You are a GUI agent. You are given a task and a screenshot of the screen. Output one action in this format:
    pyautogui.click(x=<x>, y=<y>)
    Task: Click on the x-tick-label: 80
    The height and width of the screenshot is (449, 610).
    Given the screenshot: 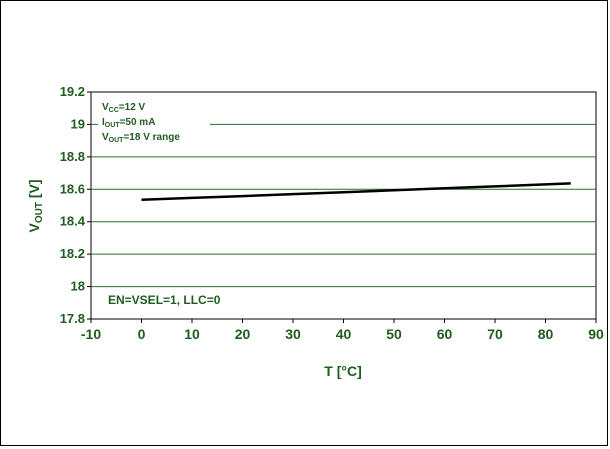 What is the action you would take?
    pyautogui.click(x=546, y=334)
    